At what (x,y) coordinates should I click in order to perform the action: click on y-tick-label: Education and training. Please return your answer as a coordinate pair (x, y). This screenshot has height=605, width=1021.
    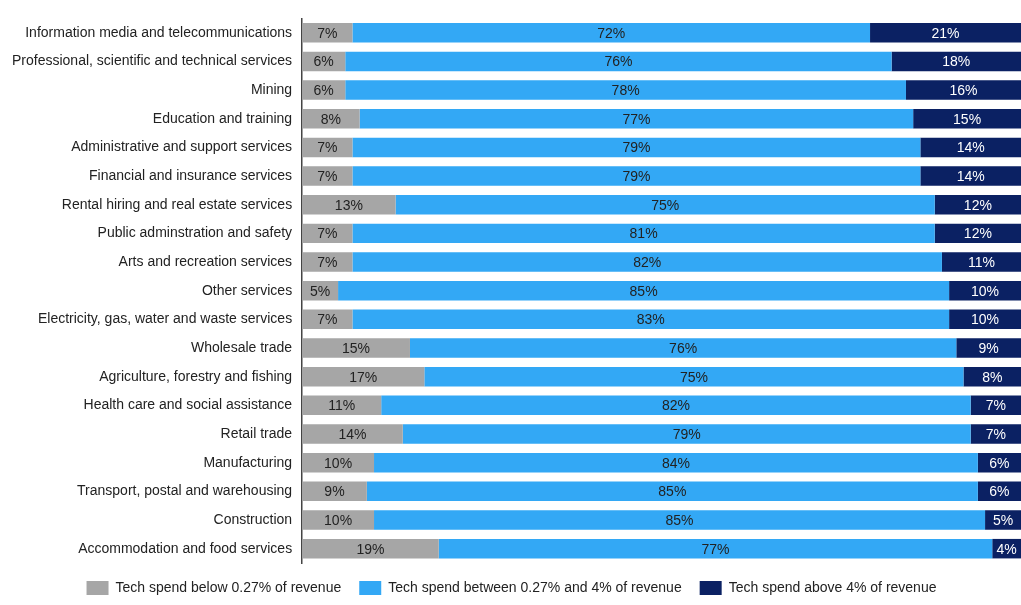
    Looking at the image, I should click on (222, 117).